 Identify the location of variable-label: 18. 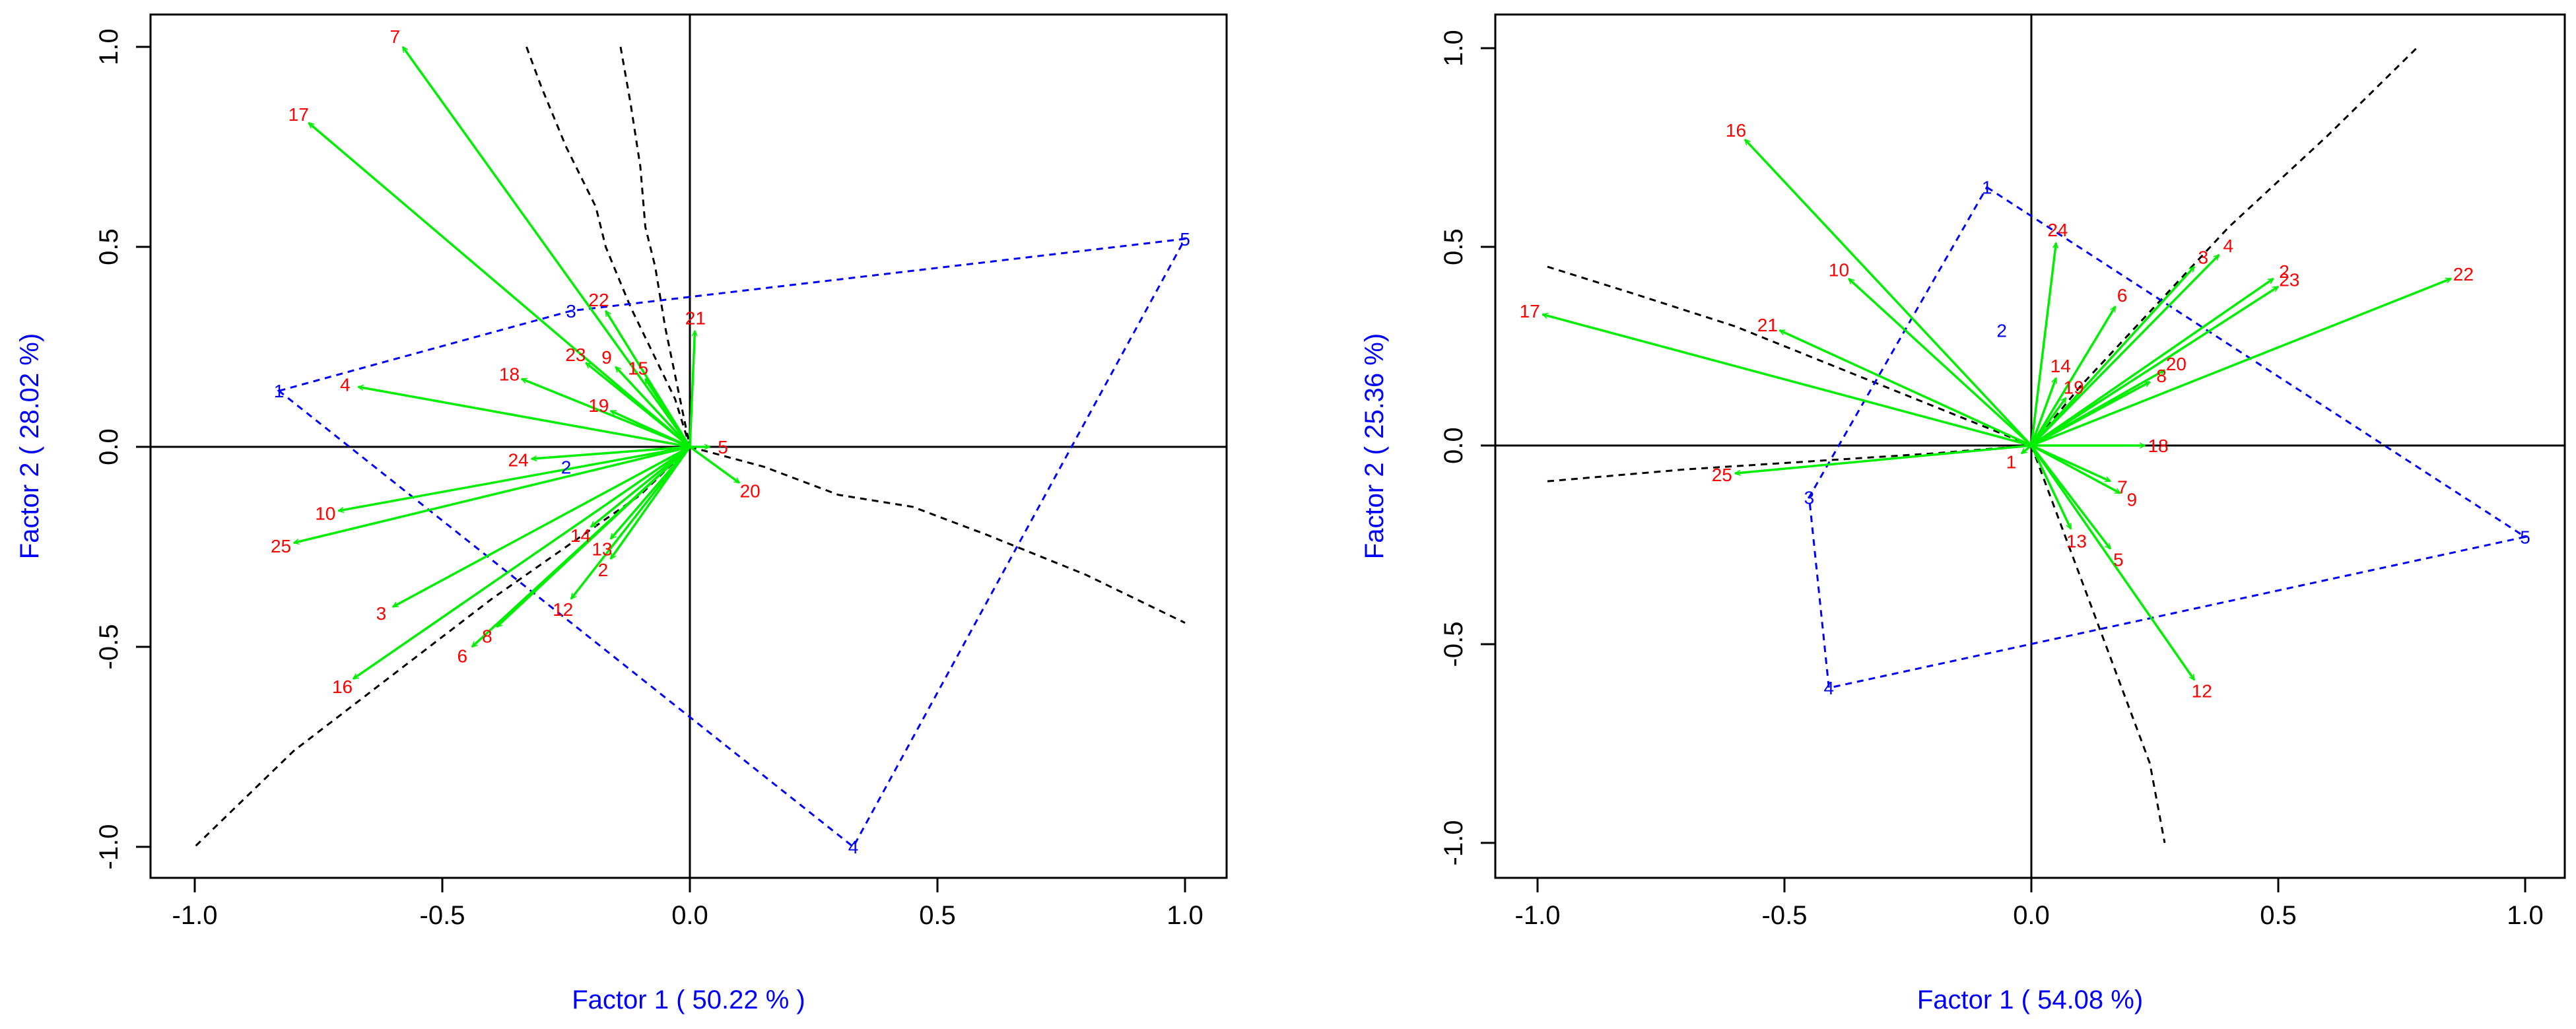
(509, 374).